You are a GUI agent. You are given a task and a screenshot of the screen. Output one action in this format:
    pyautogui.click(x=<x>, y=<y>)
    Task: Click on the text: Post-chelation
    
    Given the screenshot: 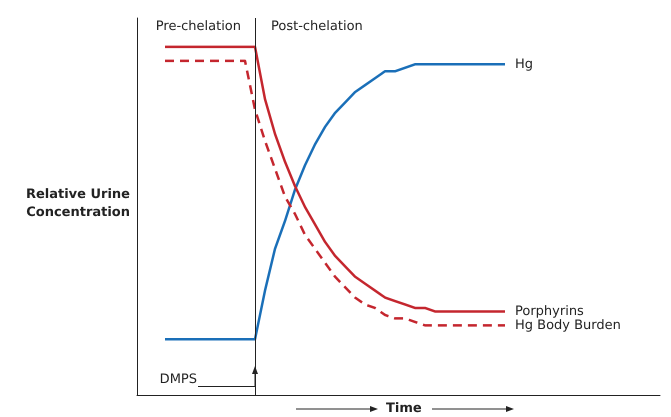 What is the action you would take?
    pyautogui.click(x=317, y=26)
    